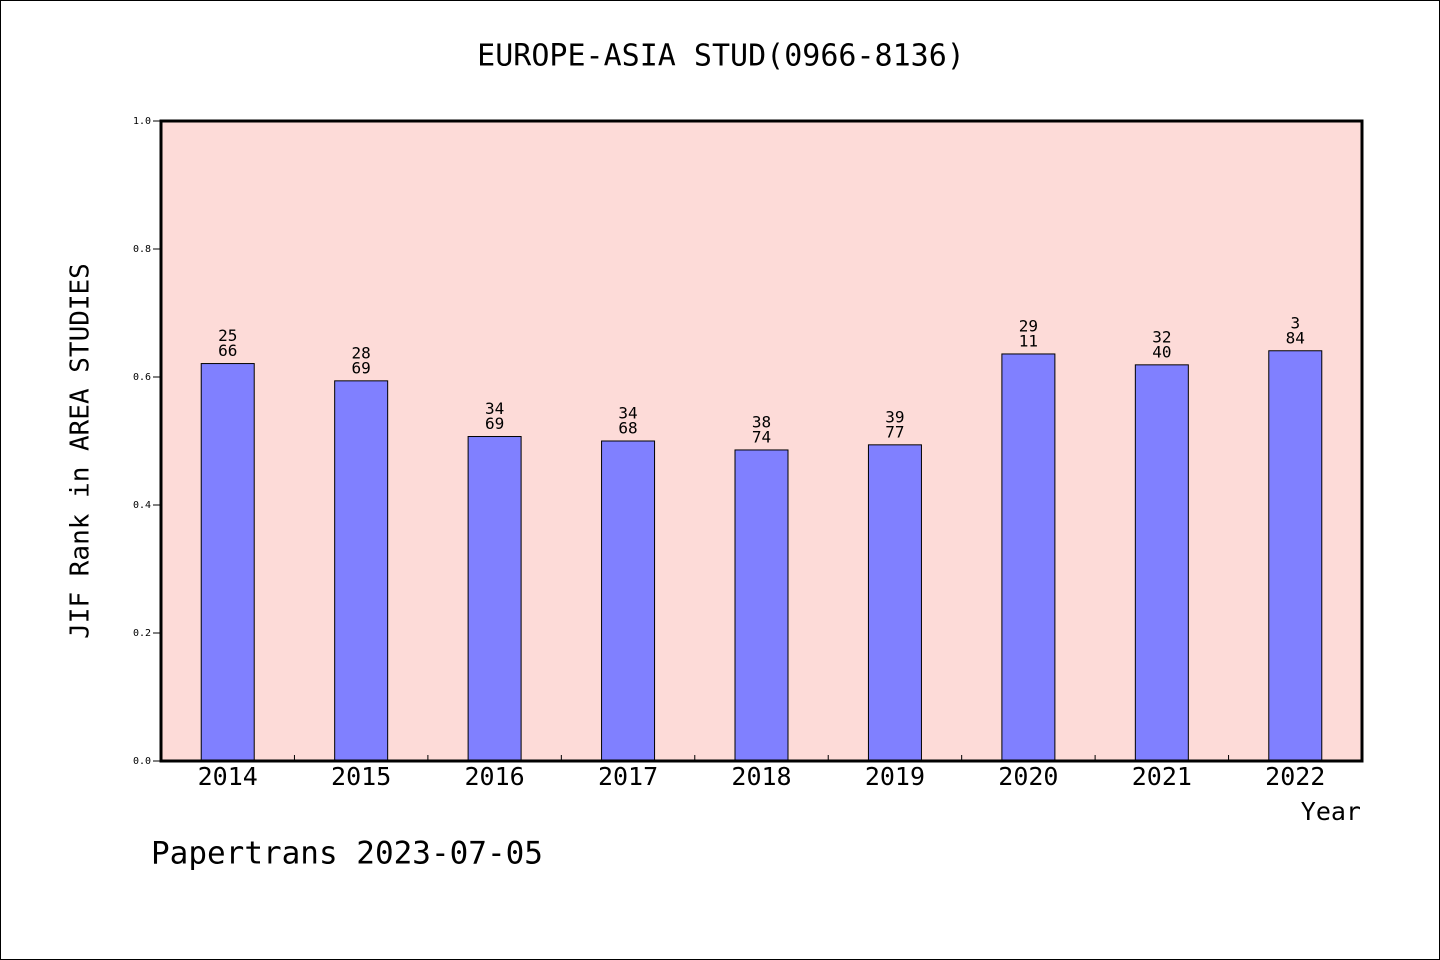 This screenshot has height=960, width=1440. I want to click on bar-2020, so click(1028, 557).